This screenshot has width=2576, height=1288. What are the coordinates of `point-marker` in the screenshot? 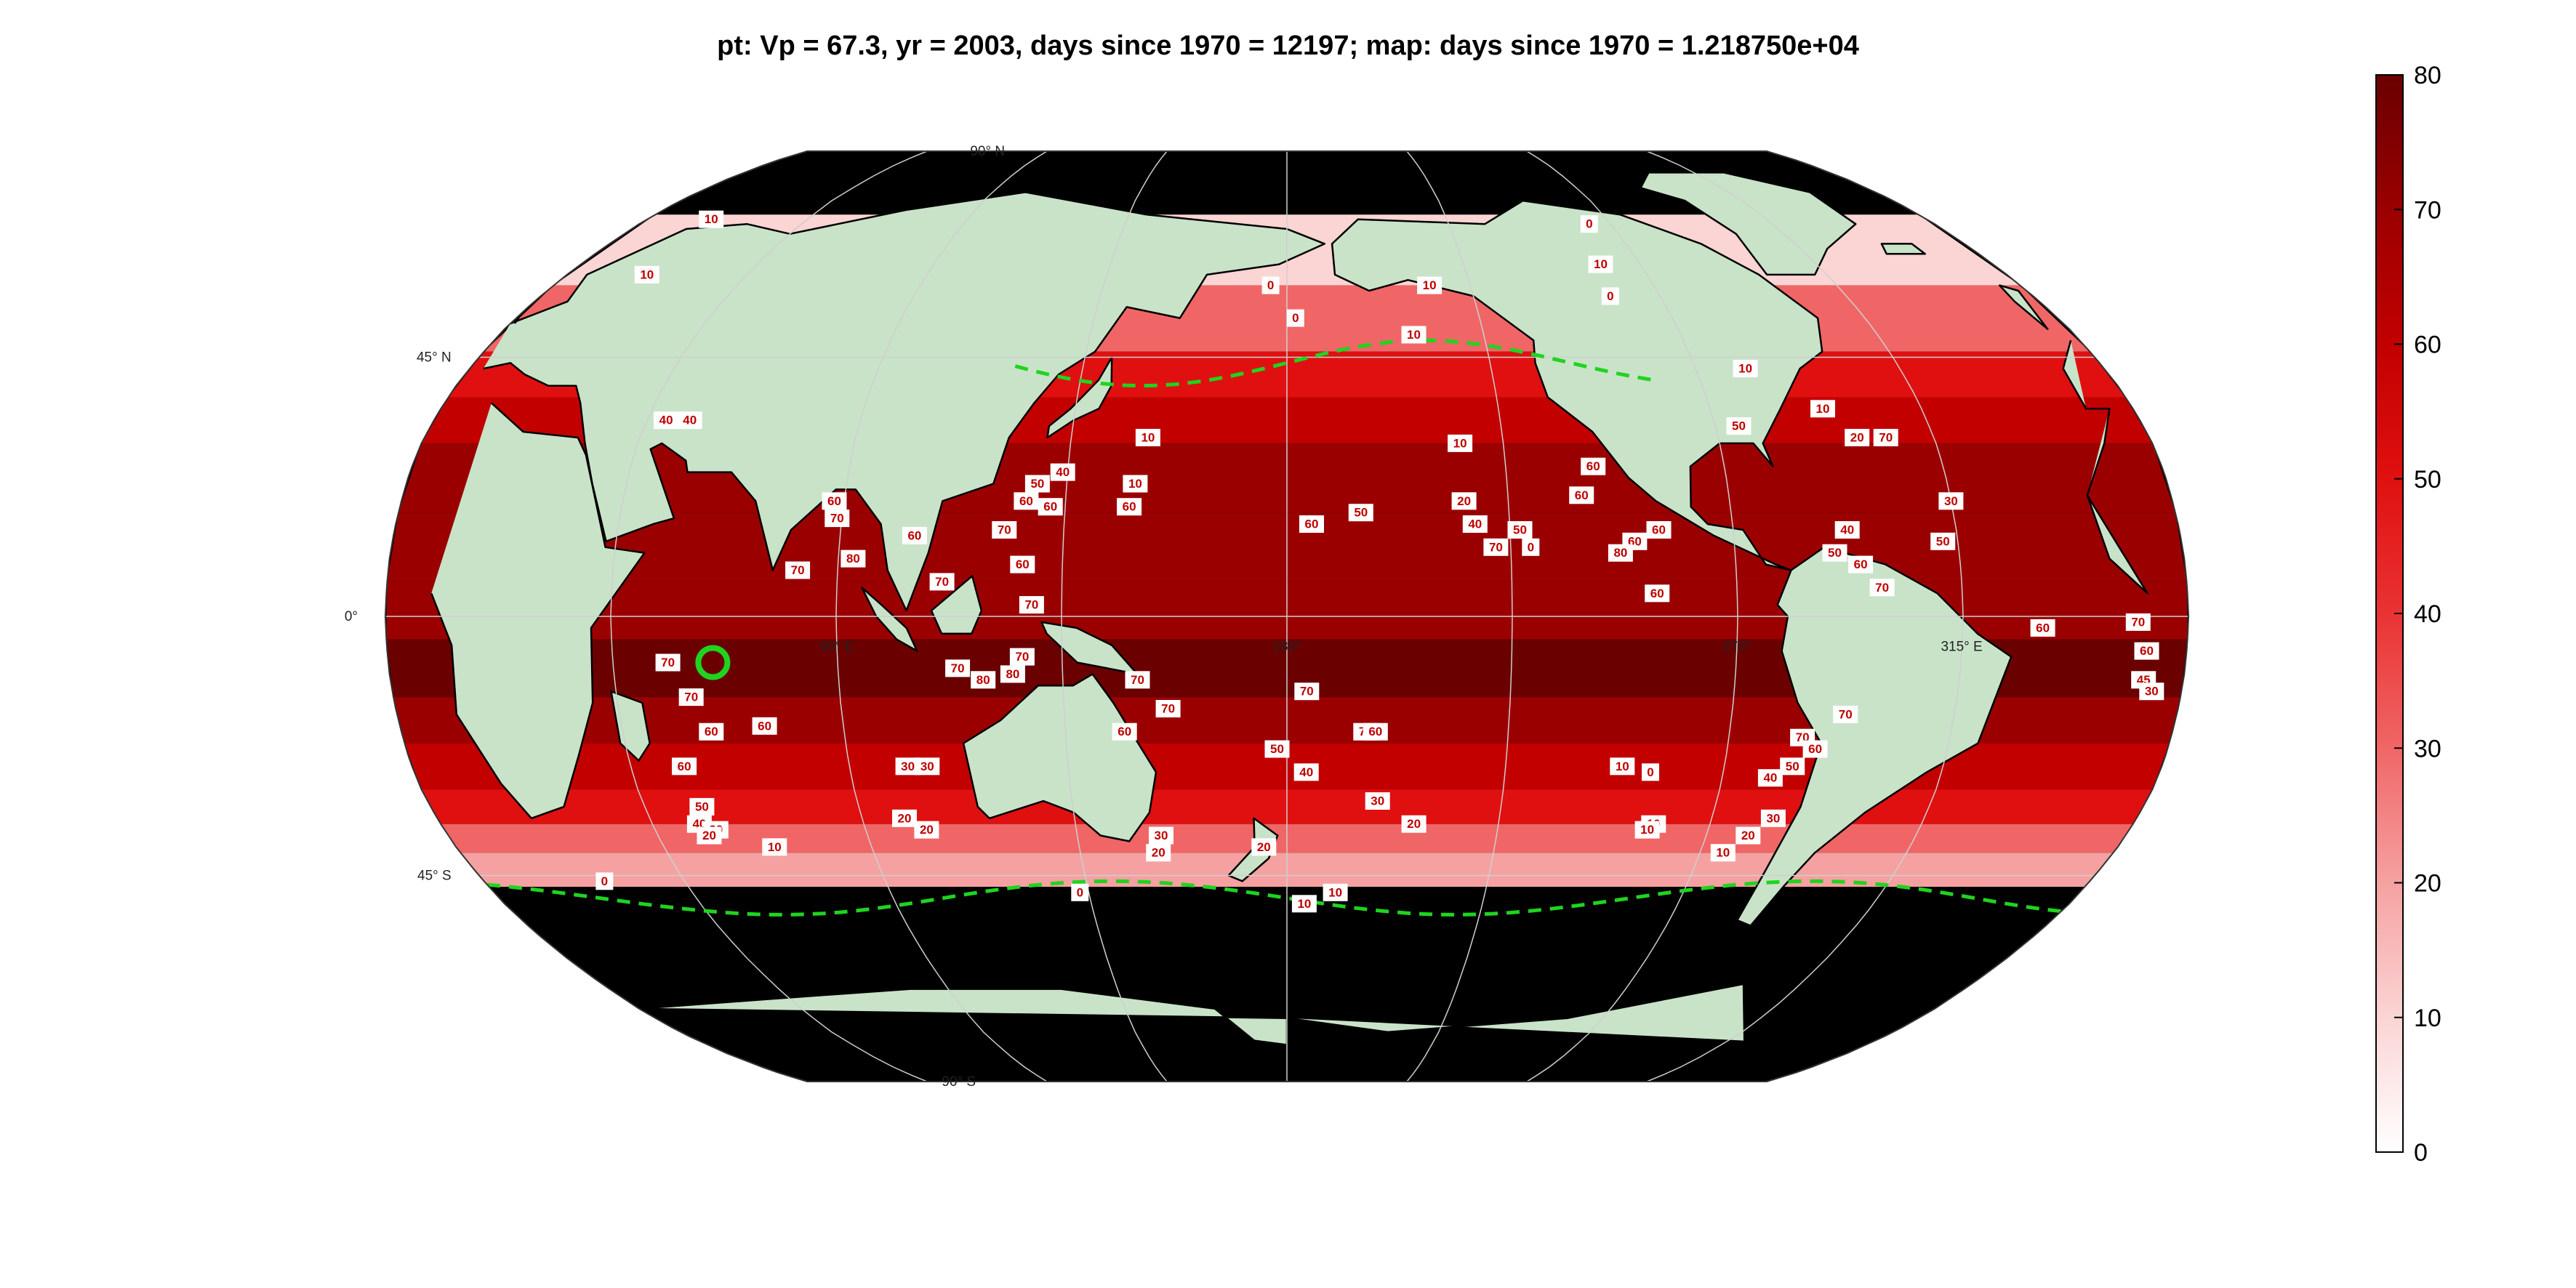 It's located at (713, 662).